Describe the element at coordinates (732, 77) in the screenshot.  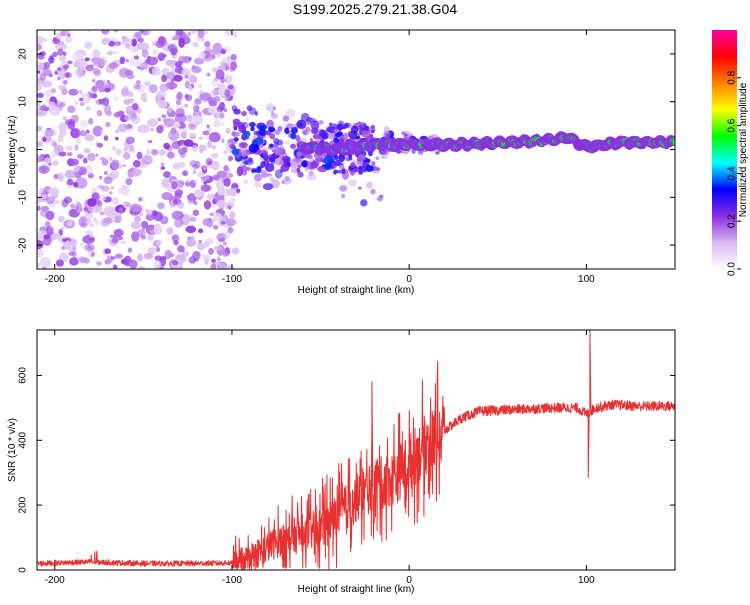
I see `colorbar-tick-label: 0.8` at that location.